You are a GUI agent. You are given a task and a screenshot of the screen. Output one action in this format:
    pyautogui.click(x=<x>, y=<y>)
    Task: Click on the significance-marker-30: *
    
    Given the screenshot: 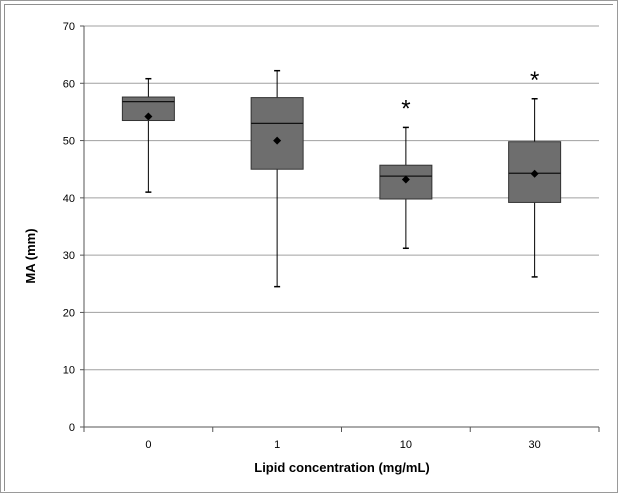 What is the action you would take?
    pyautogui.click(x=534, y=80)
    